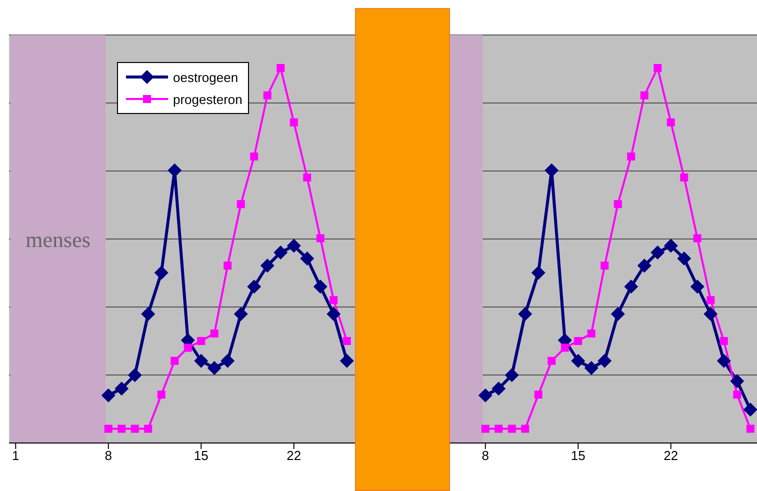  What do you see at coordinates (58, 239) in the screenshot?
I see `band-label: menses` at bounding box center [58, 239].